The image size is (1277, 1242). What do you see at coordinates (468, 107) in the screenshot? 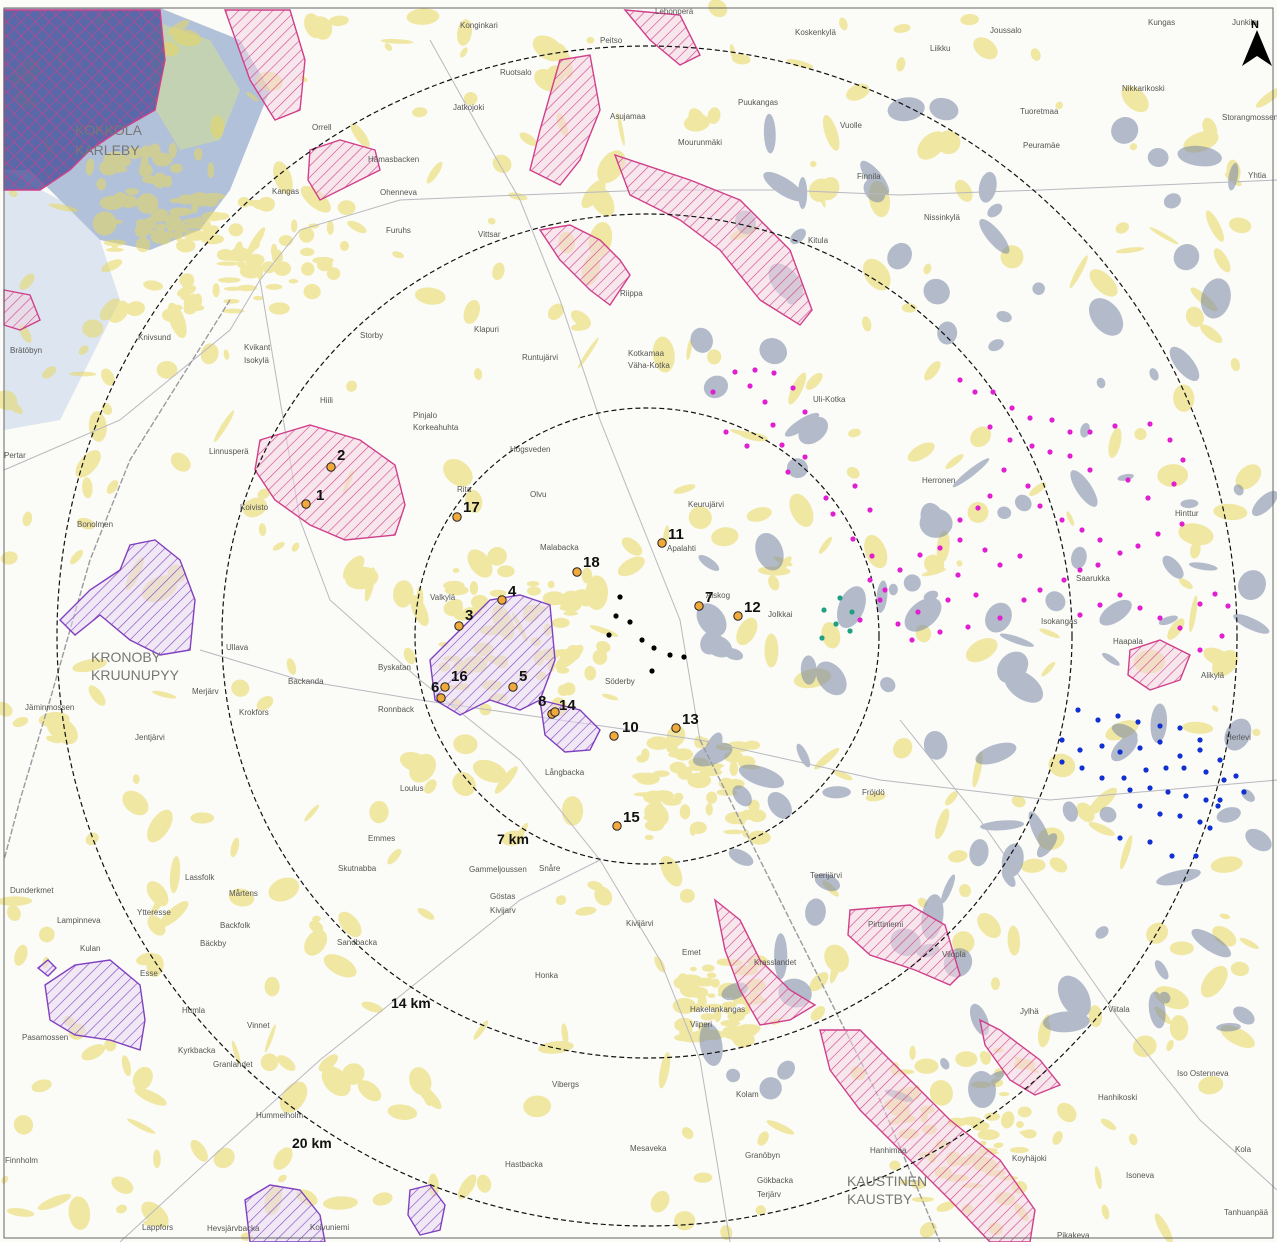
I see `place-label: Jatkojoki` at bounding box center [468, 107].